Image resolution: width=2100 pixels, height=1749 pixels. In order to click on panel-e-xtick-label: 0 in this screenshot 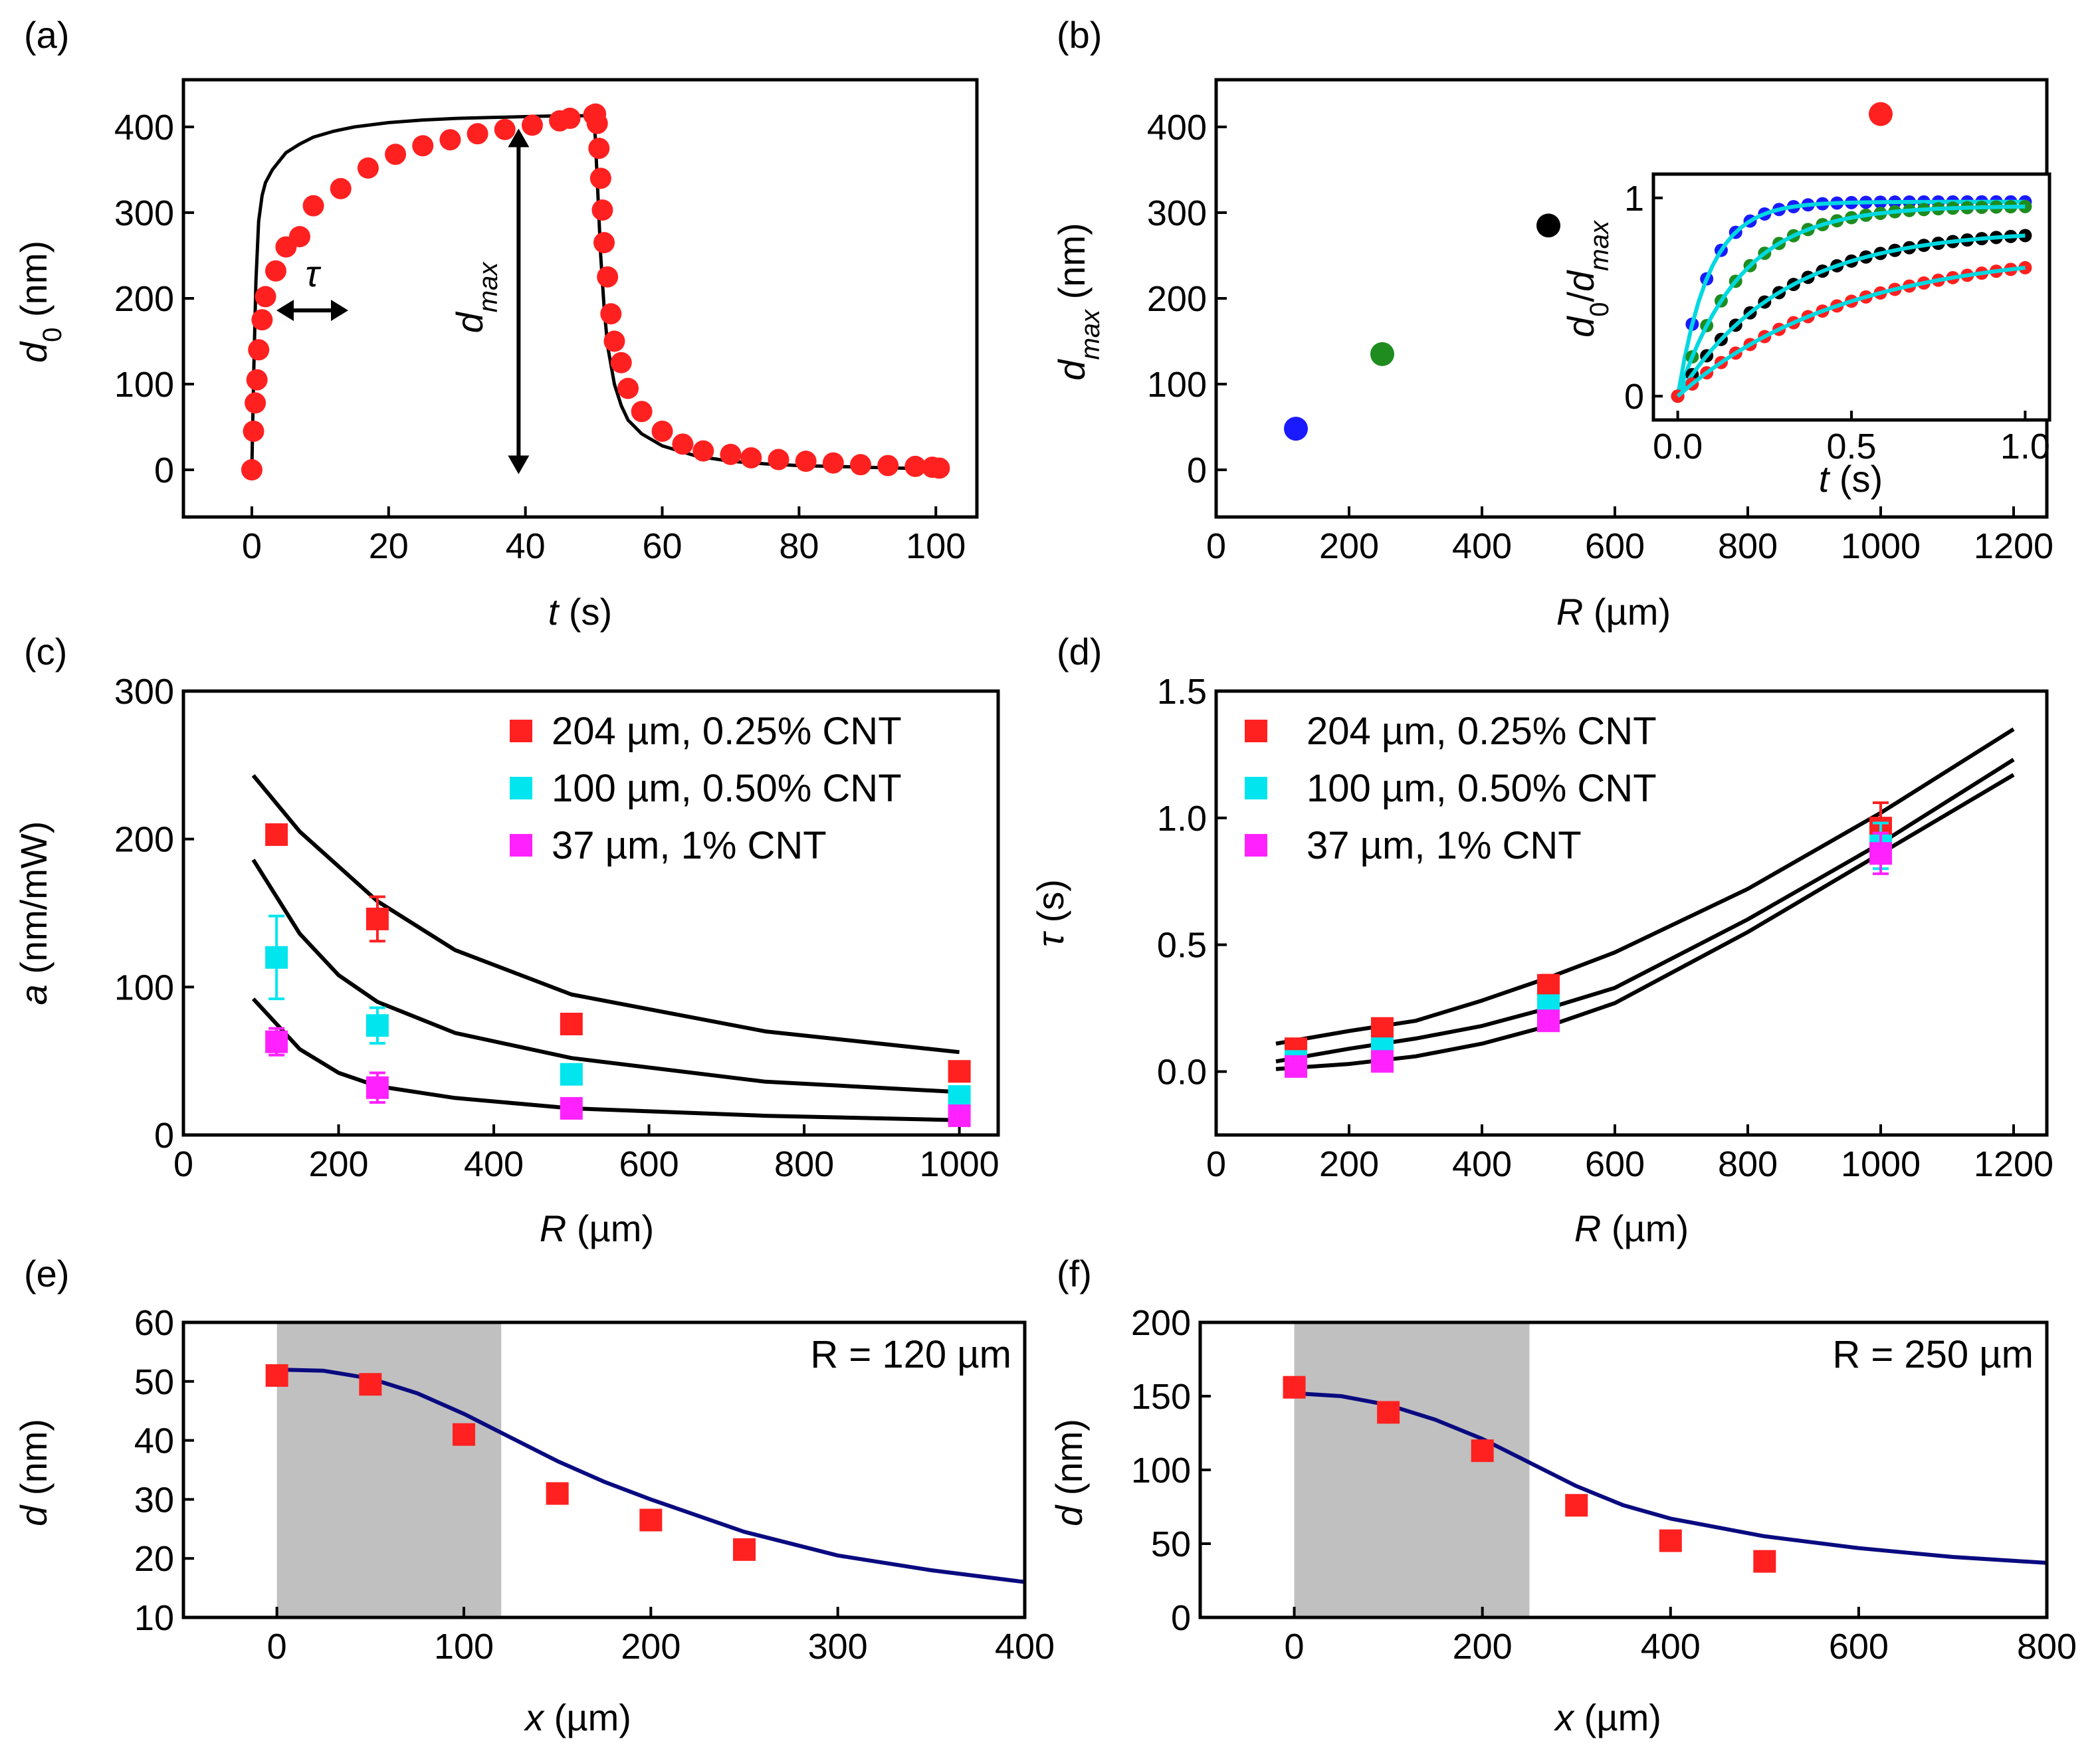, I will do `click(277, 1647)`.